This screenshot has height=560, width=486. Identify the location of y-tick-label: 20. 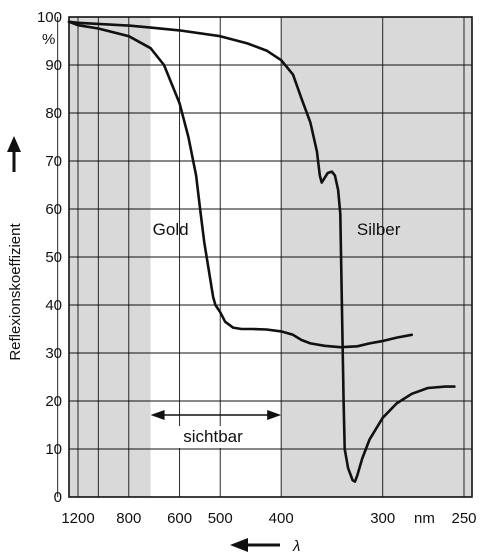
(53, 401).